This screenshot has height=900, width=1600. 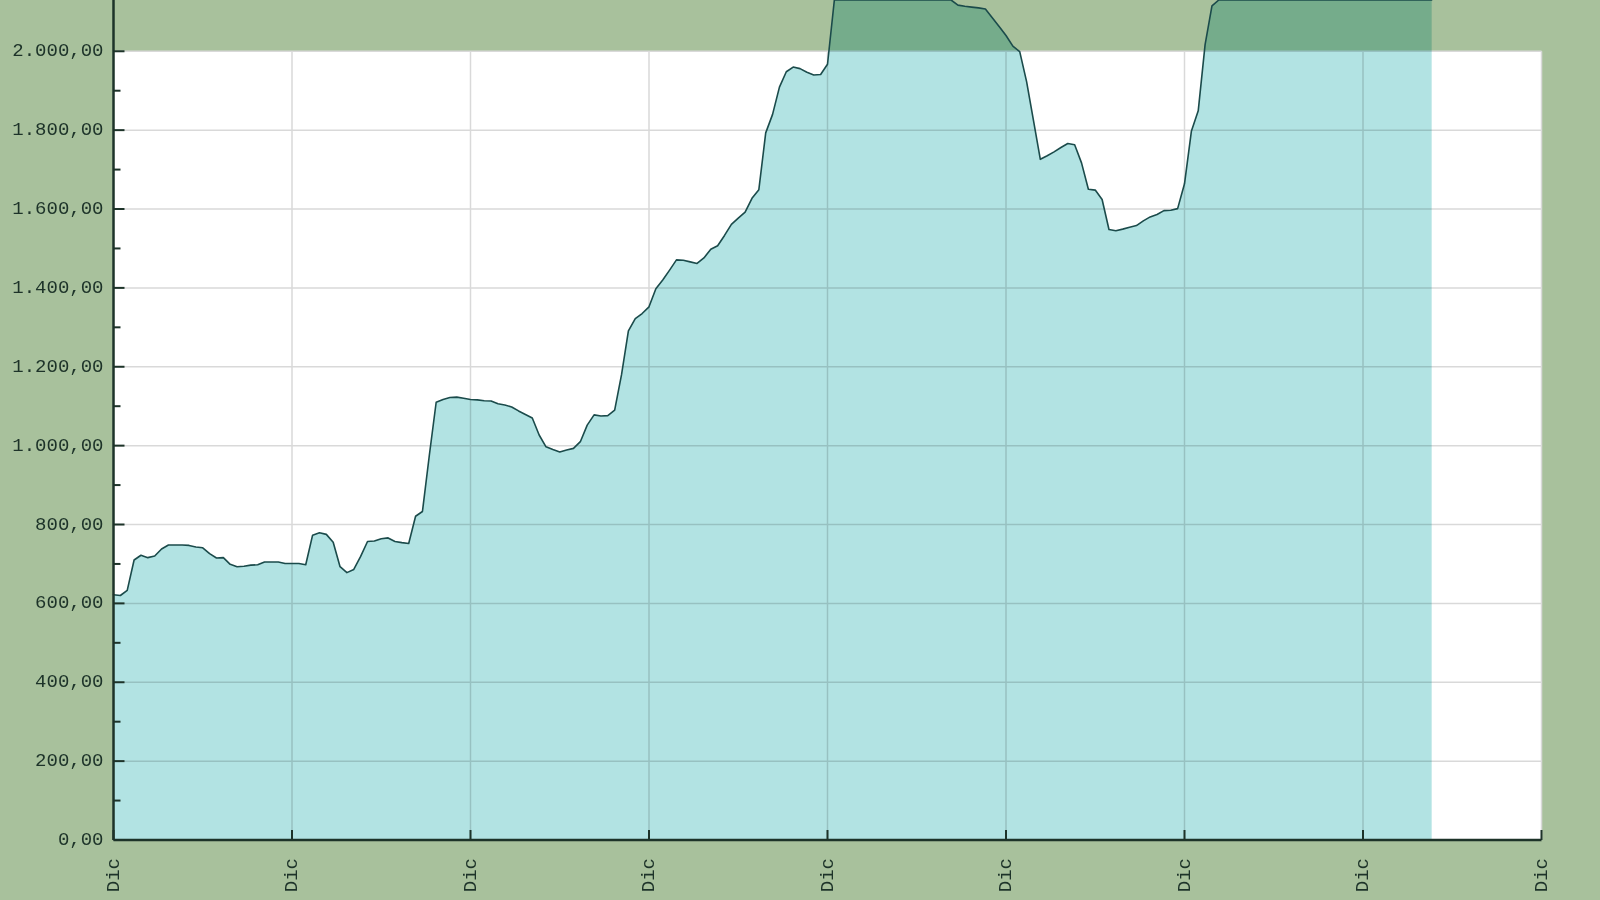 What do you see at coordinates (58, 287) in the screenshot?
I see `y-tick-label: 1.400,00` at bounding box center [58, 287].